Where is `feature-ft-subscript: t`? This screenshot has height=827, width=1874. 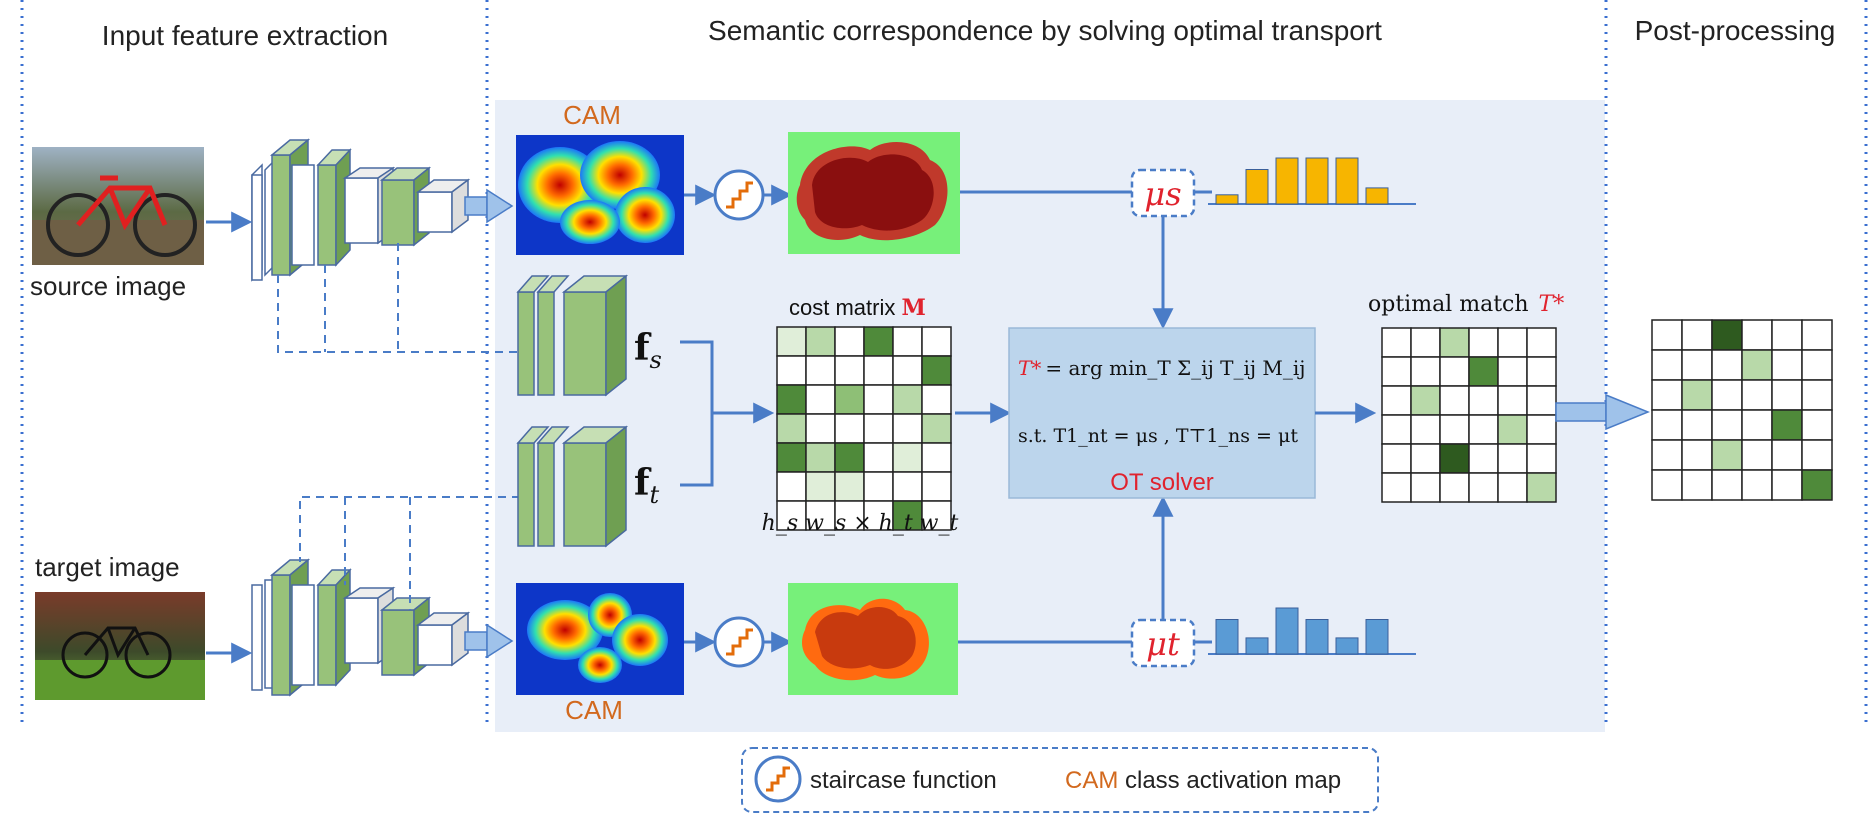 feature-ft-subscript: t is located at coordinates (655, 495).